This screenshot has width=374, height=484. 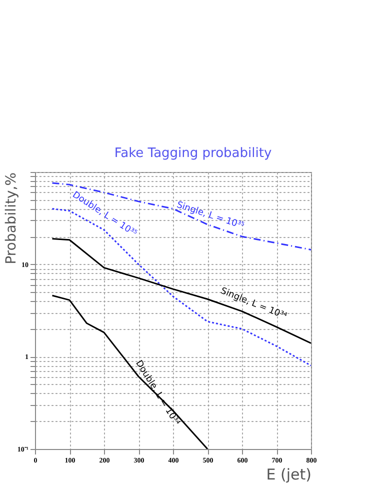 What do you see at coordinates (12, 218) in the screenshot?
I see `y-axis-title: Probability,%` at bounding box center [12, 218].